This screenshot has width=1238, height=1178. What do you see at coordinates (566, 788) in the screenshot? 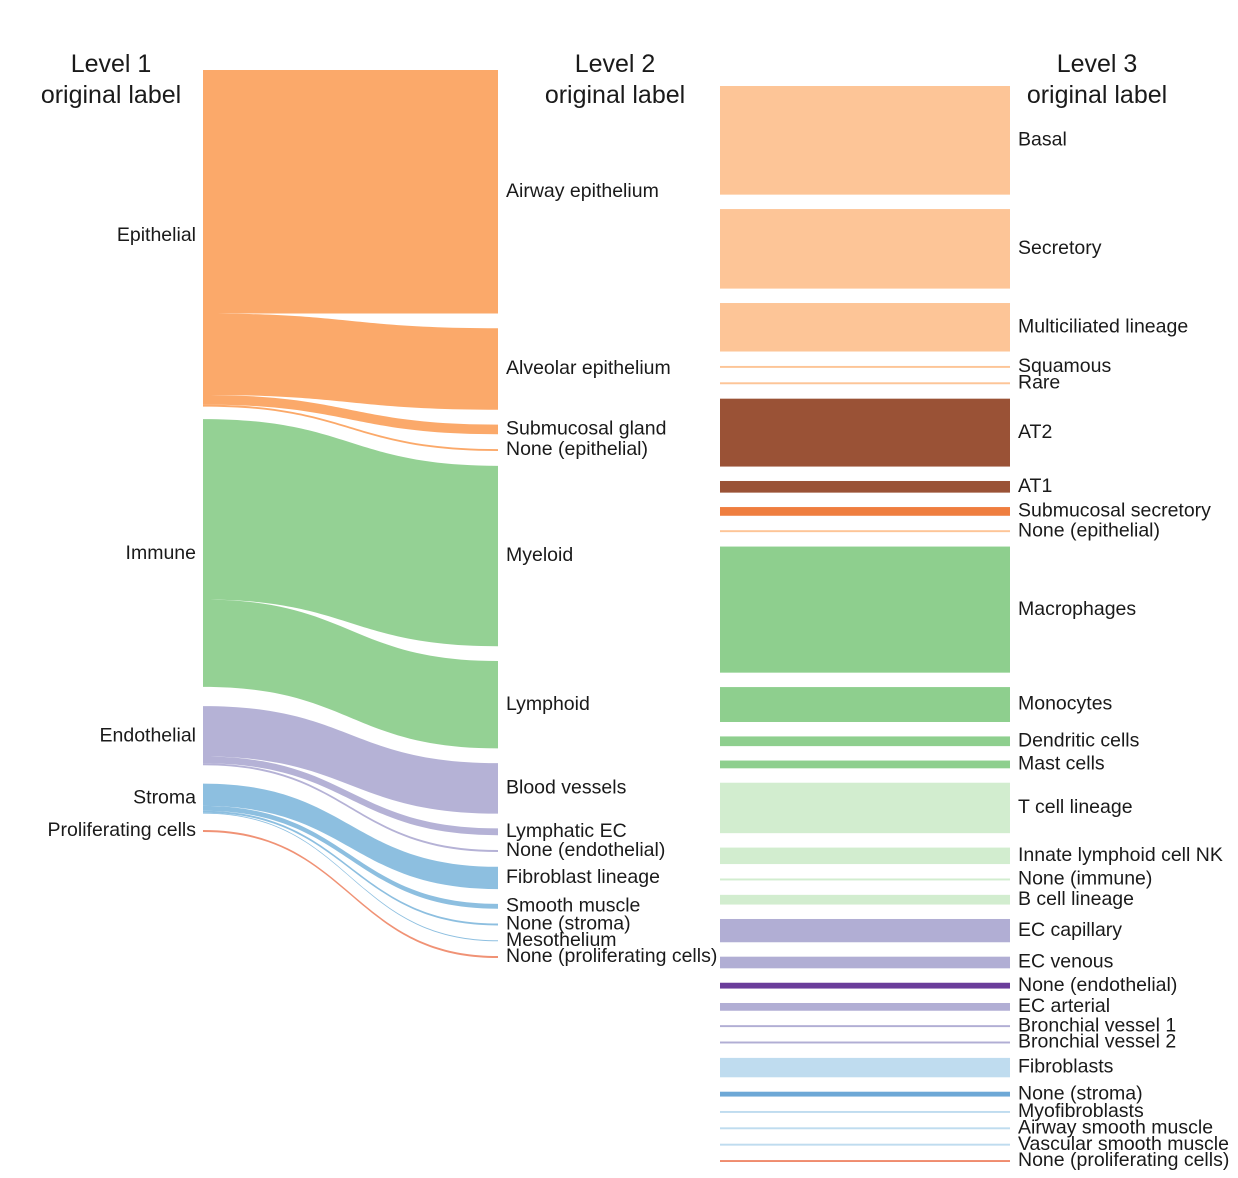
I see `label-l2-blood-vessels: Blood vessels` at bounding box center [566, 788].